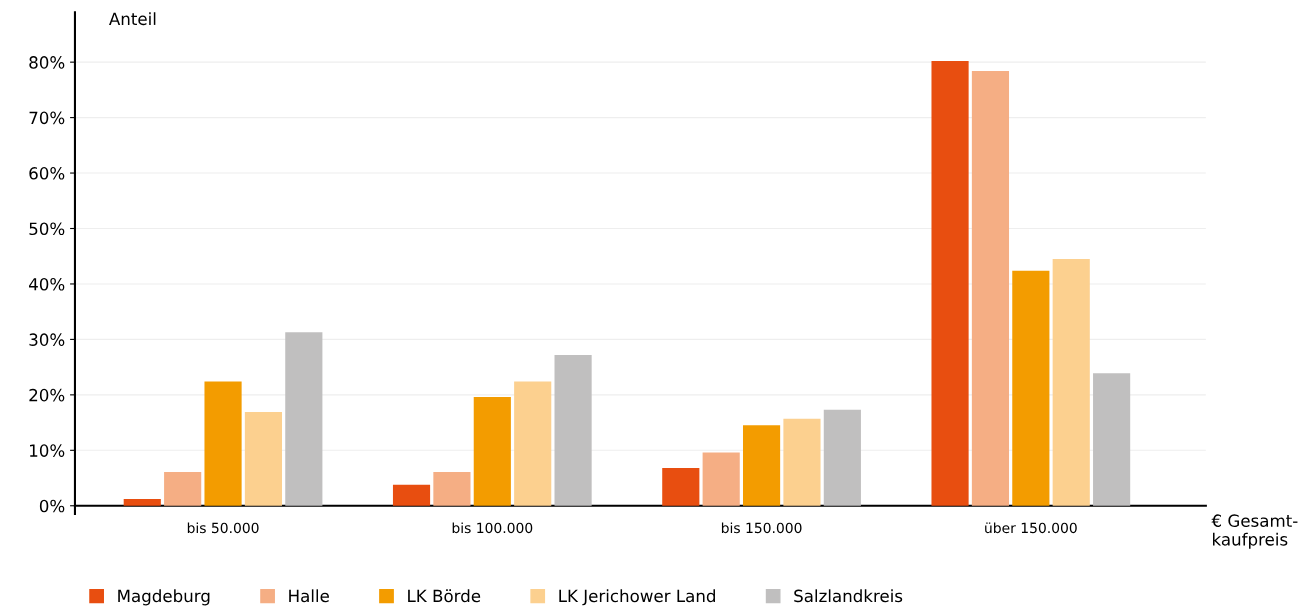 The width and height of the screenshot is (1315, 612). Describe the element at coordinates (47, 62) in the screenshot. I see `y-tick-label: 80%` at that location.